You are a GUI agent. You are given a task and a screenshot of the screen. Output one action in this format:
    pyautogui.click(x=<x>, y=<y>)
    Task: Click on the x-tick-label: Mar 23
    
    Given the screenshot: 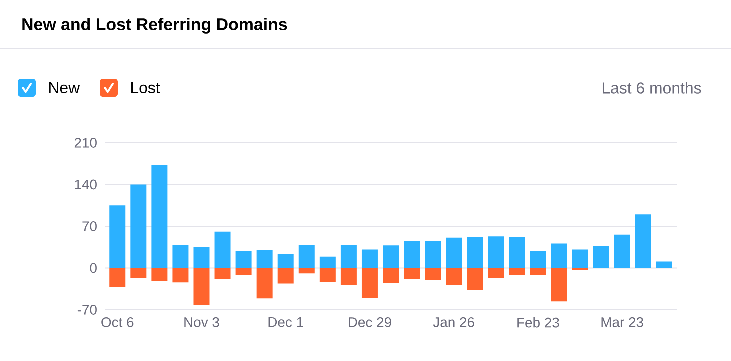 What is the action you would take?
    pyautogui.click(x=623, y=323)
    